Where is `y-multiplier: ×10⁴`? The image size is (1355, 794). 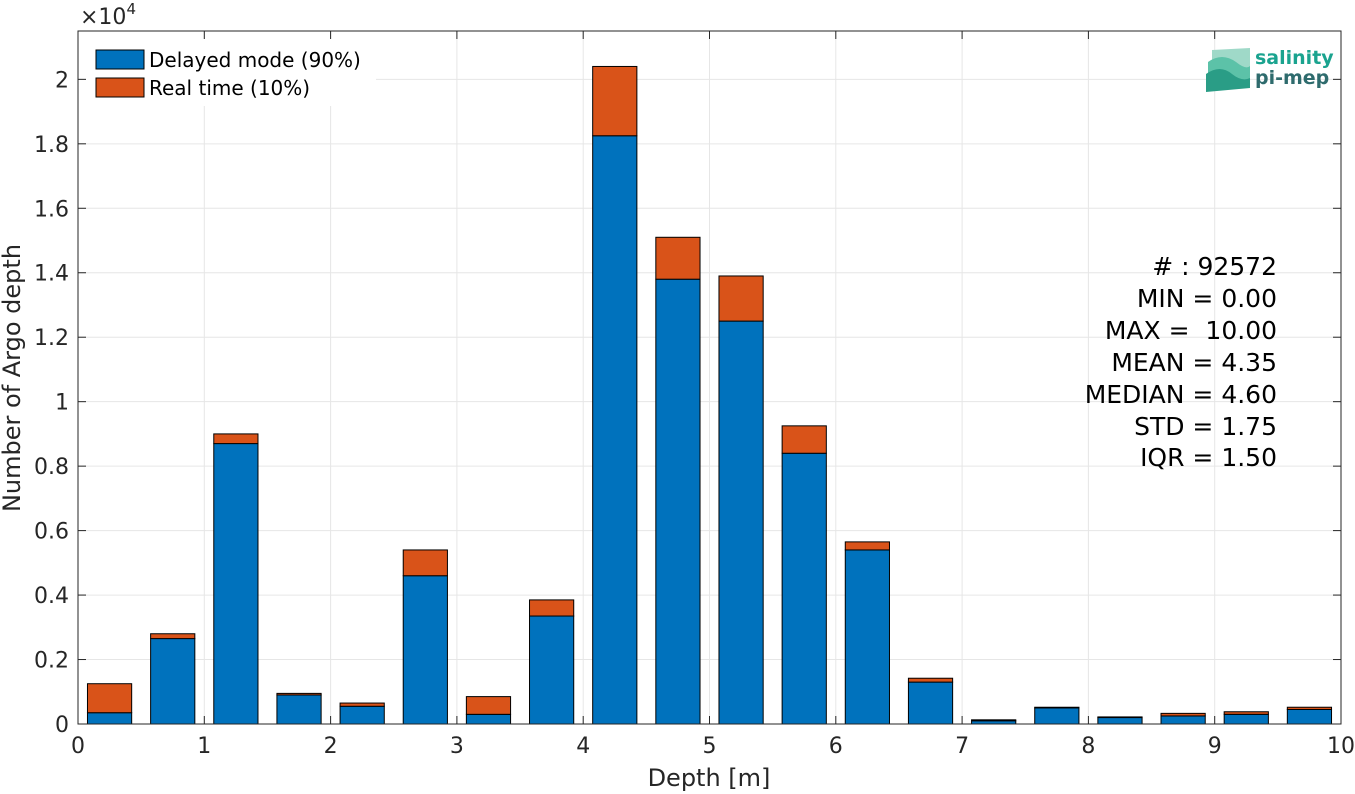 y-multiplier: ×10⁴ is located at coordinates (108, 15).